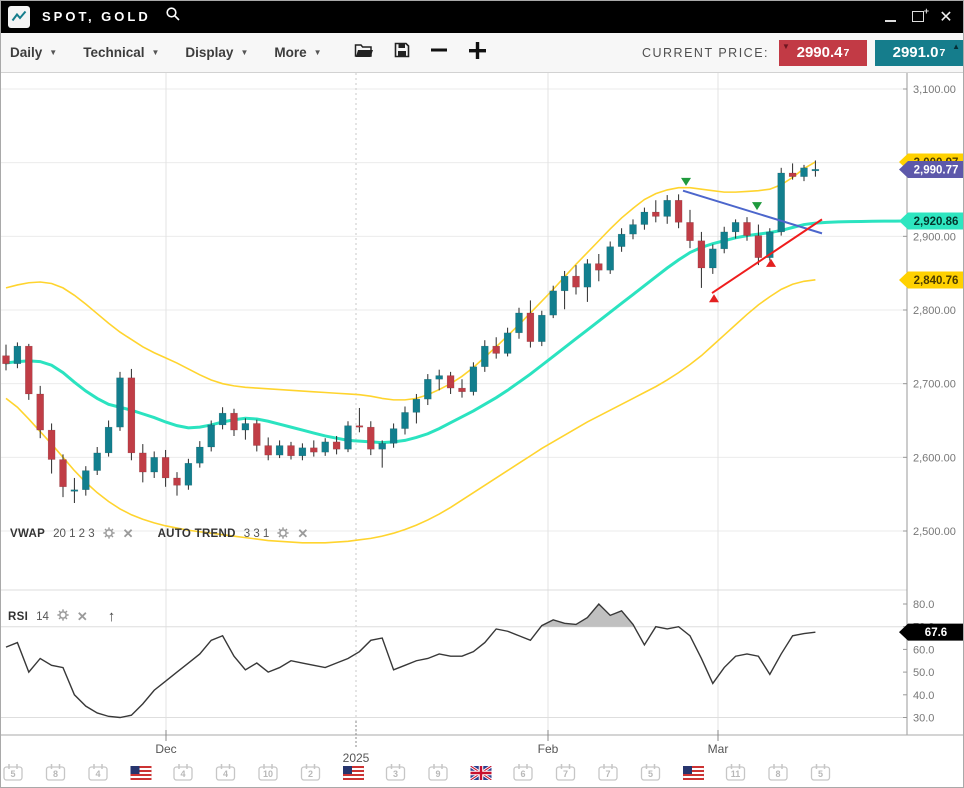  Describe the element at coordinates (923, 719) in the screenshot. I see `svg-text: 30.0` at that location.